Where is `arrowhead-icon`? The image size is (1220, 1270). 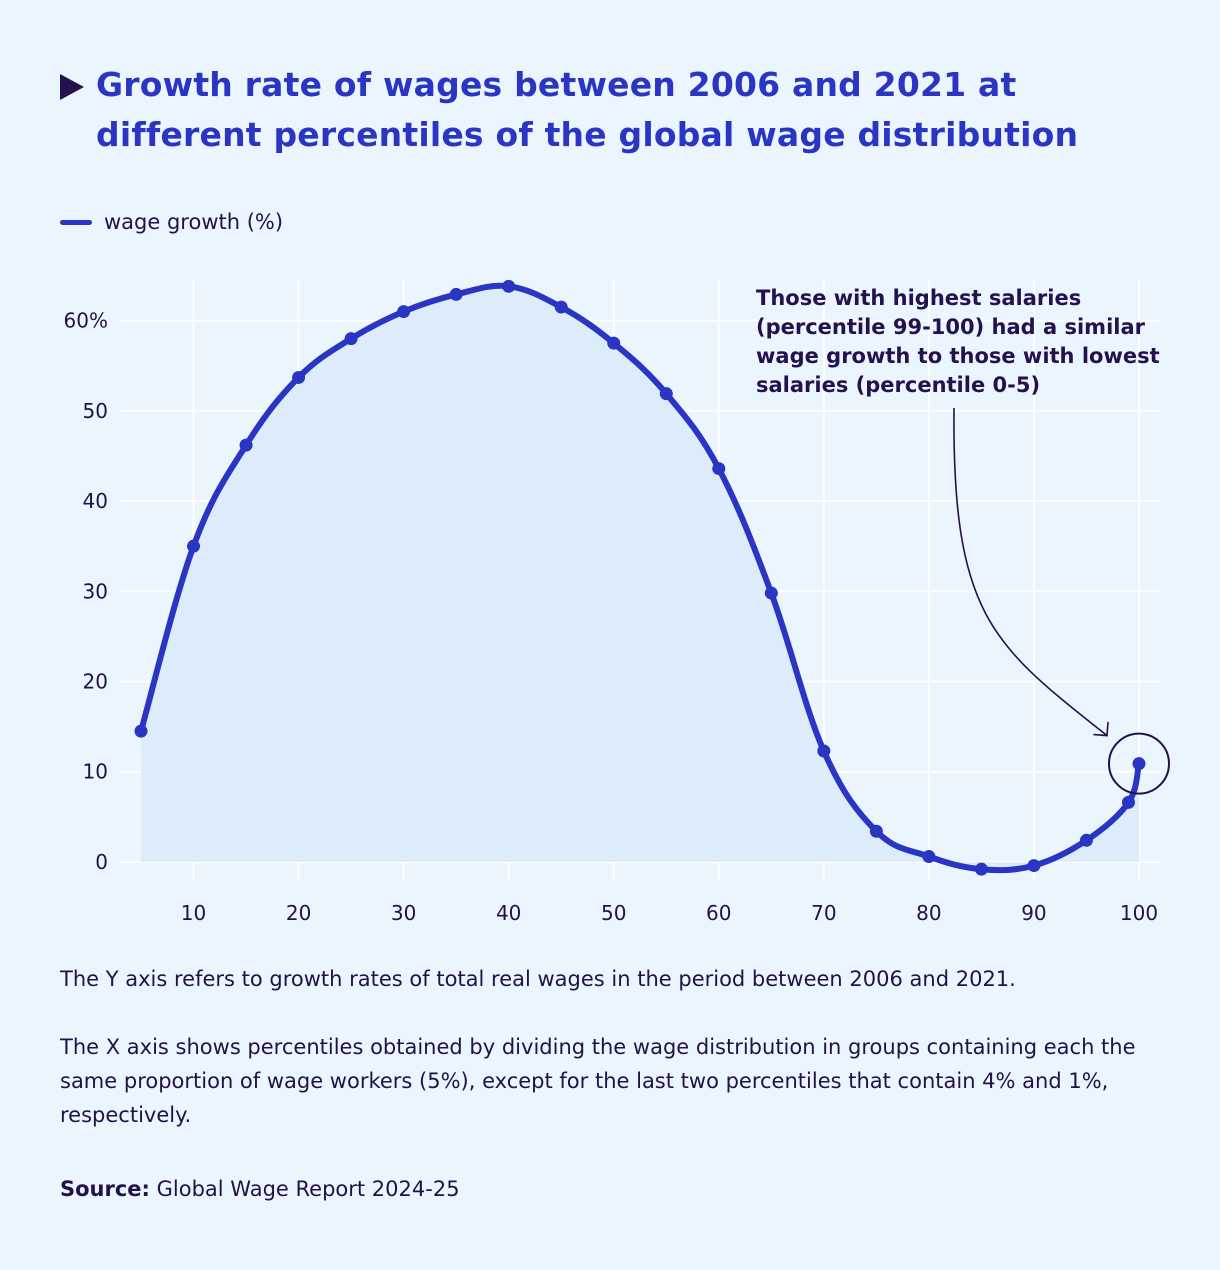
arrowhead-icon is located at coordinates (1101, 729).